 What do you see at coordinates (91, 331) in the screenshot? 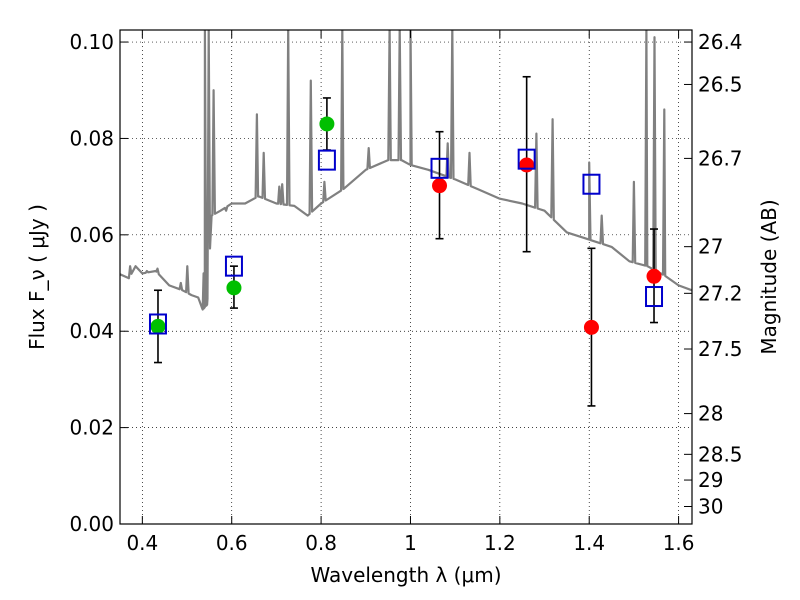
I see `y-tick-label: 0.04` at bounding box center [91, 331].